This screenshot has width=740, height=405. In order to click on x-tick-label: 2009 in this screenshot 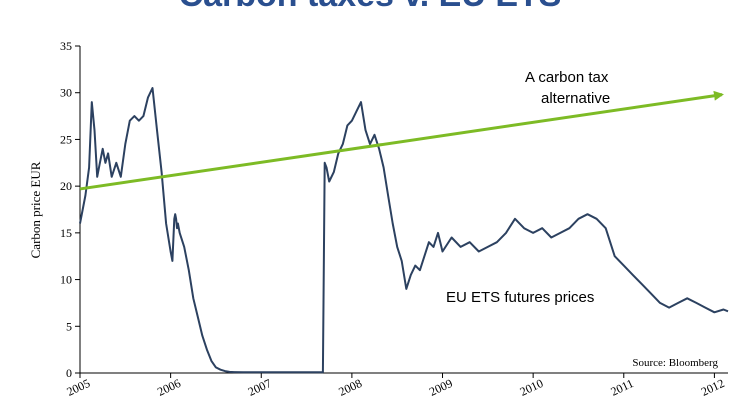, I will do `click(441, 387)`.